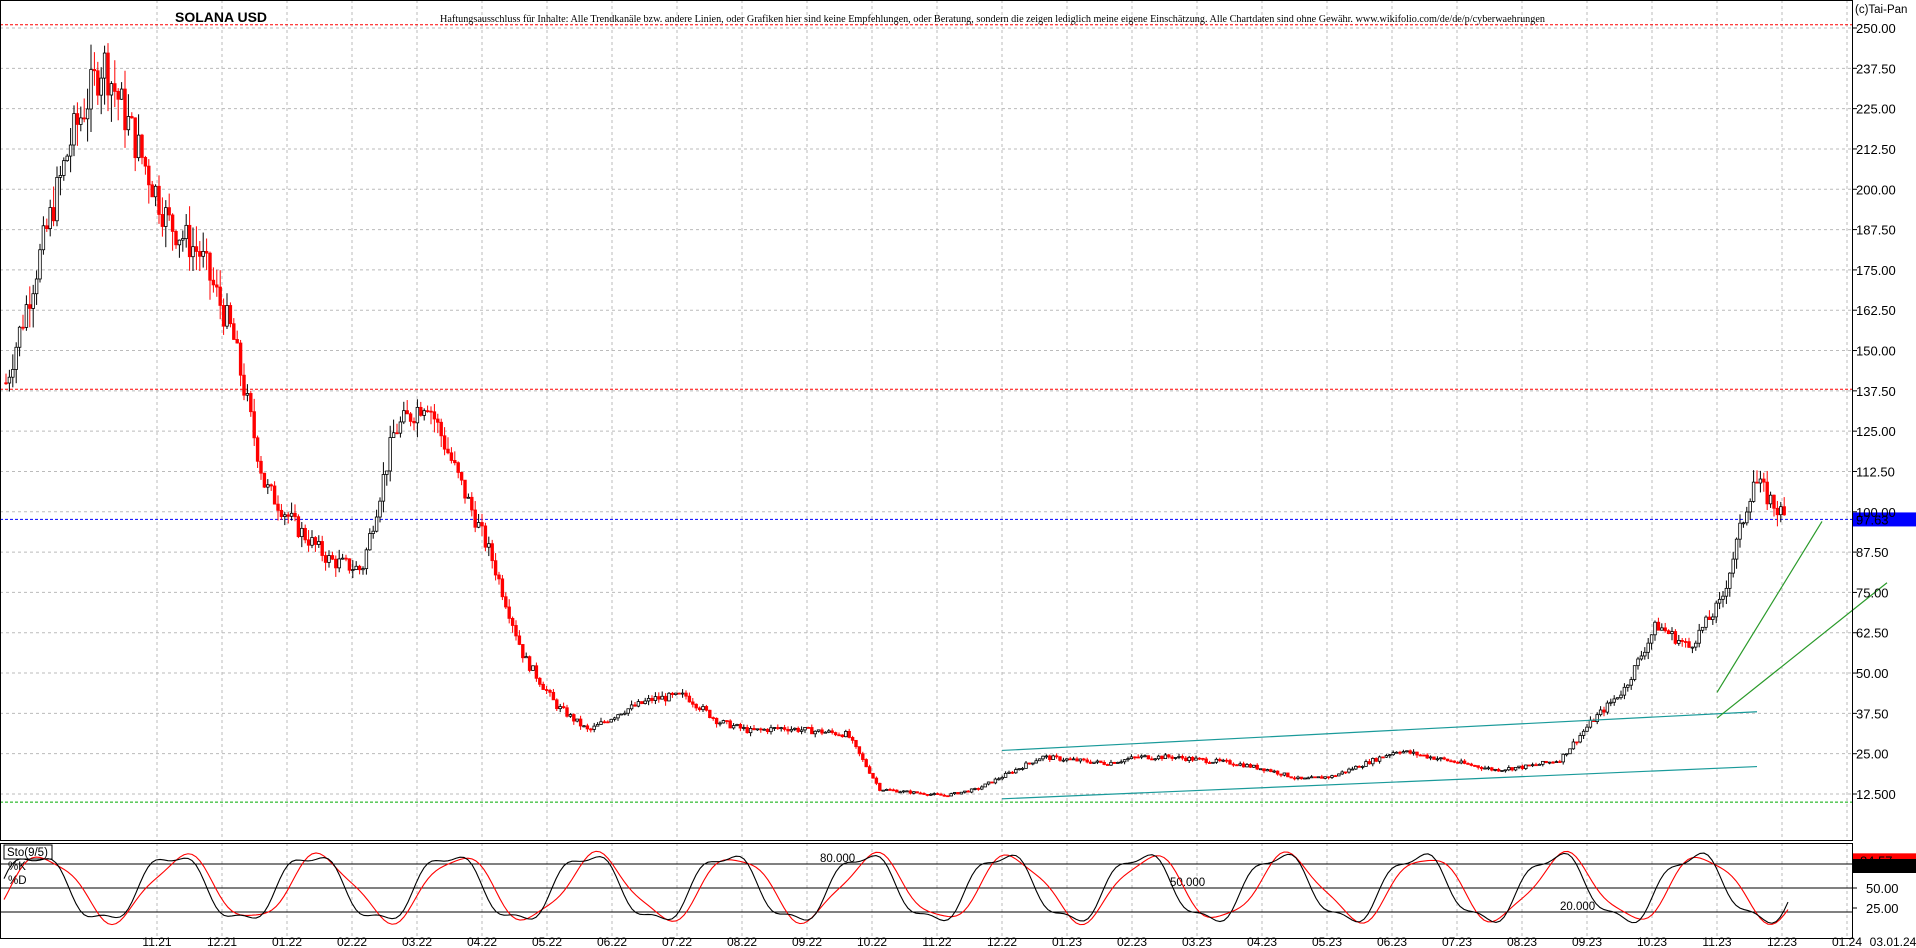 Image resolution: width=1916 pixels, height=948 pixels. I want to click on x-tick-label: 05.23, so click(1327, 941).